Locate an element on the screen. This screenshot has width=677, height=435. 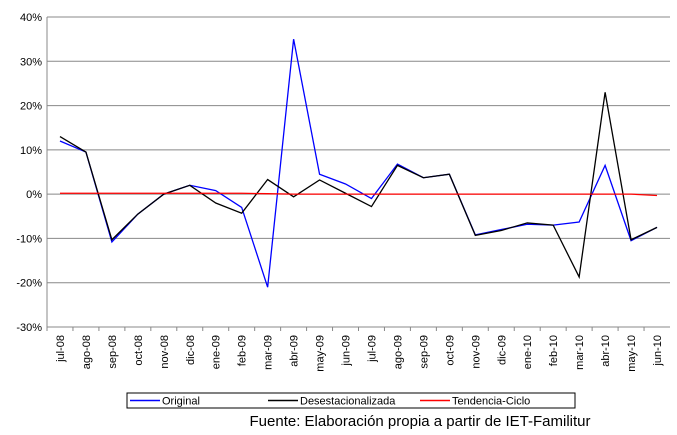
y-tick-label: 0% is located at coordinates (34, 195).